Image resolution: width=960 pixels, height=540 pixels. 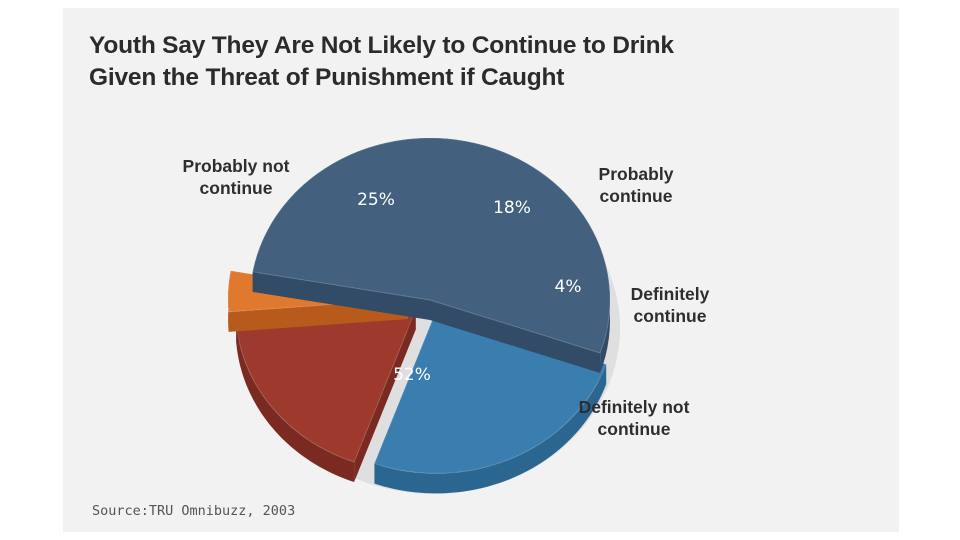 I want to click on slice-category-label: Probably continue, so click(x=636, y=185).